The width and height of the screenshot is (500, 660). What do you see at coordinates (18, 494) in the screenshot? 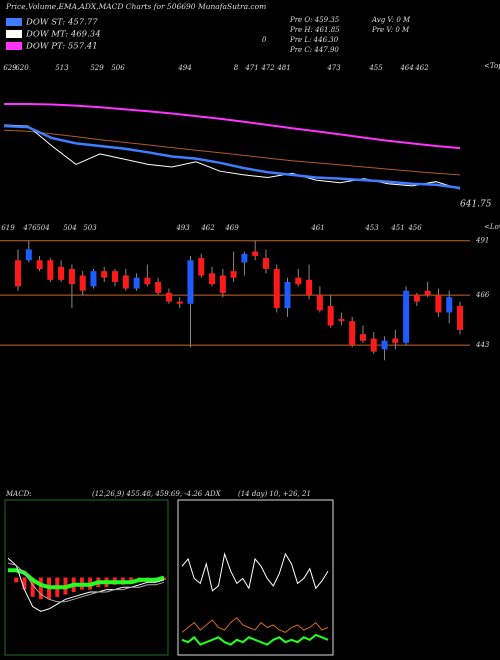
I see `macd-title: MACD:` at bounding box center [18, 494].